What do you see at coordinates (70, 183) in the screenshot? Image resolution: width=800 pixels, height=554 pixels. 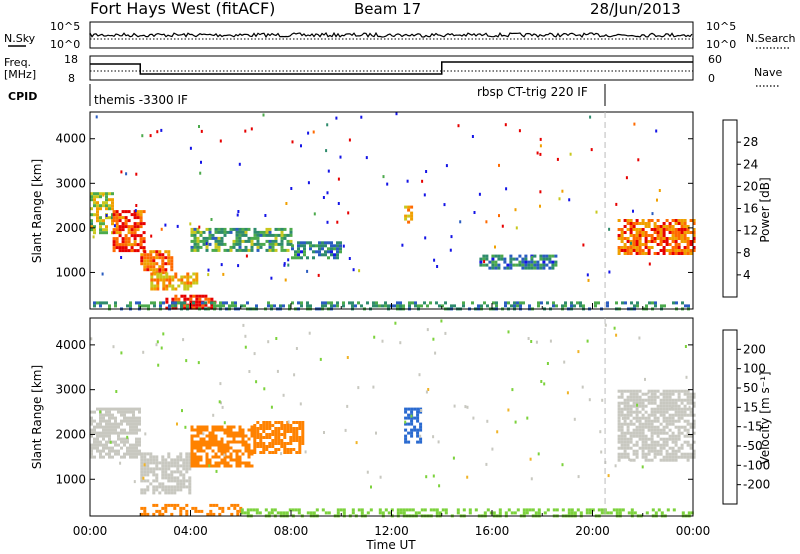 I see `range-tick-label: 3000` at bounding box center [70, 183].